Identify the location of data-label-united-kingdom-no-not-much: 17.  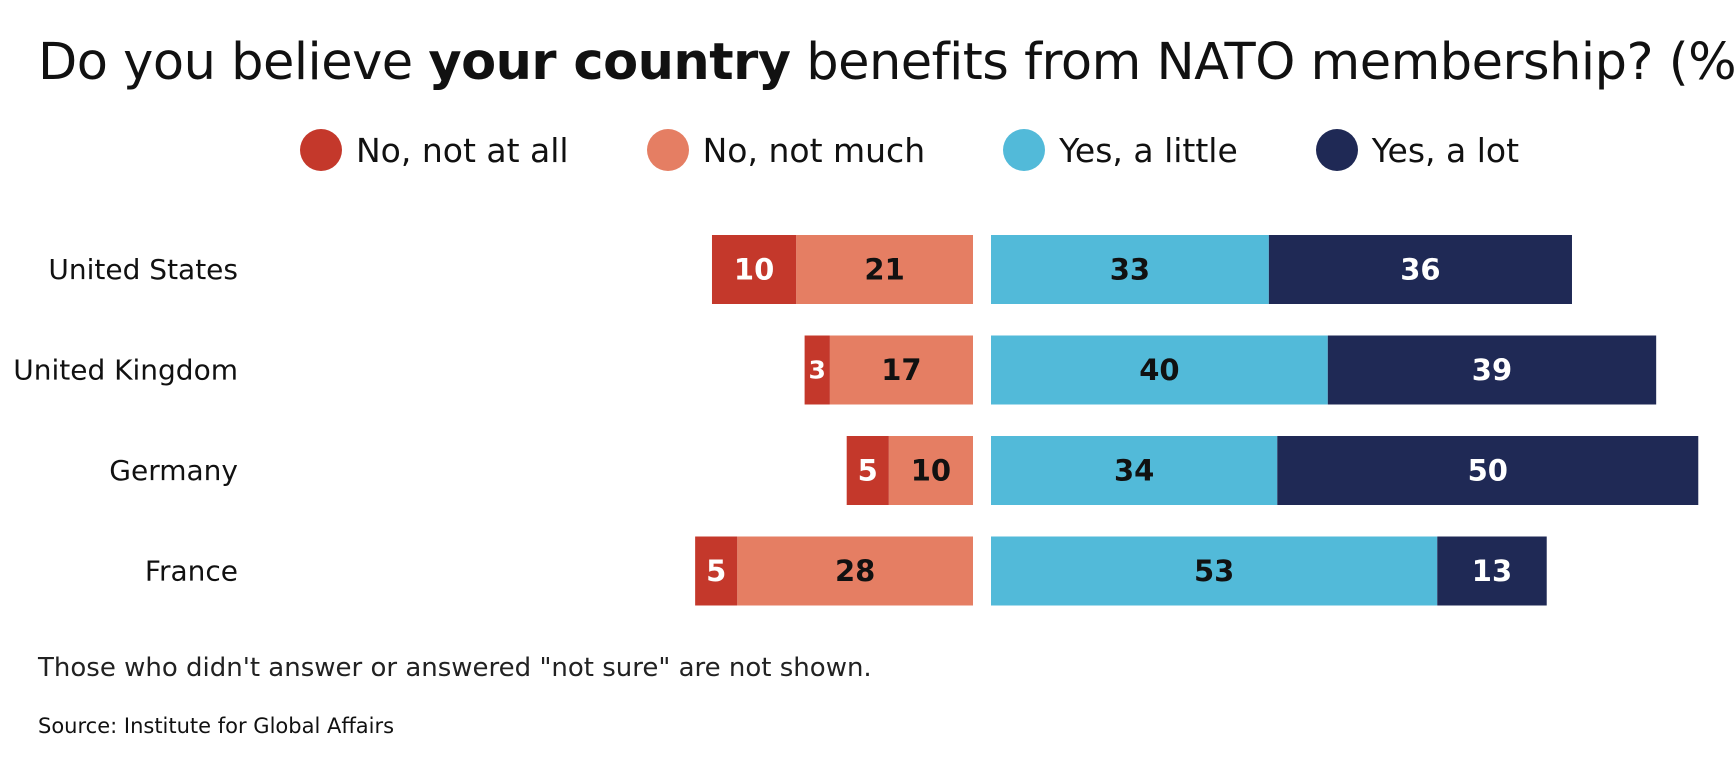
(901, 370).